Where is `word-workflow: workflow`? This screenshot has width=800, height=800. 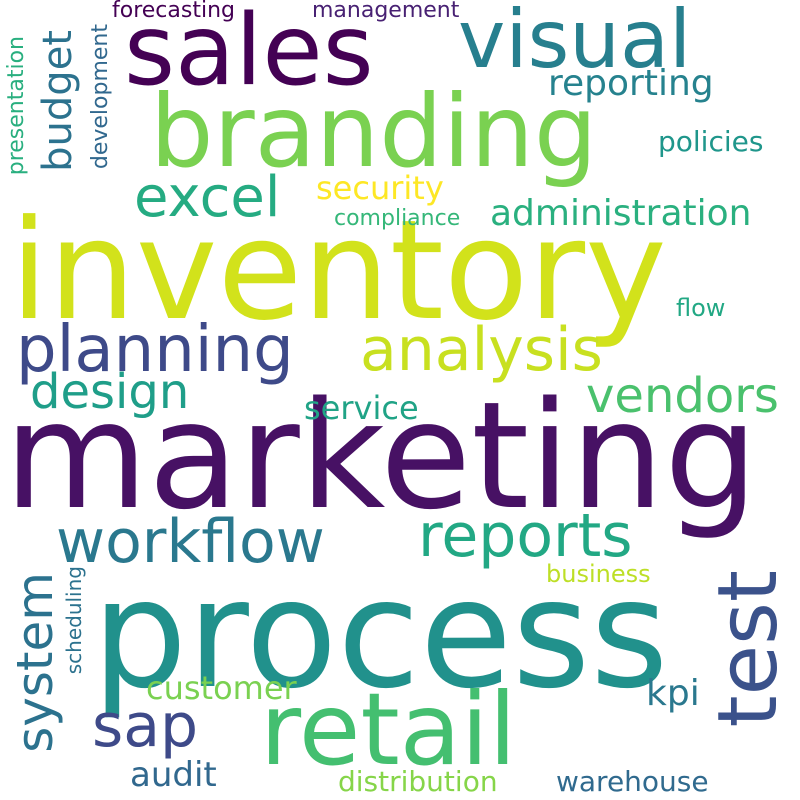
word-workflow: workflow is located at coordinates (190, 542).